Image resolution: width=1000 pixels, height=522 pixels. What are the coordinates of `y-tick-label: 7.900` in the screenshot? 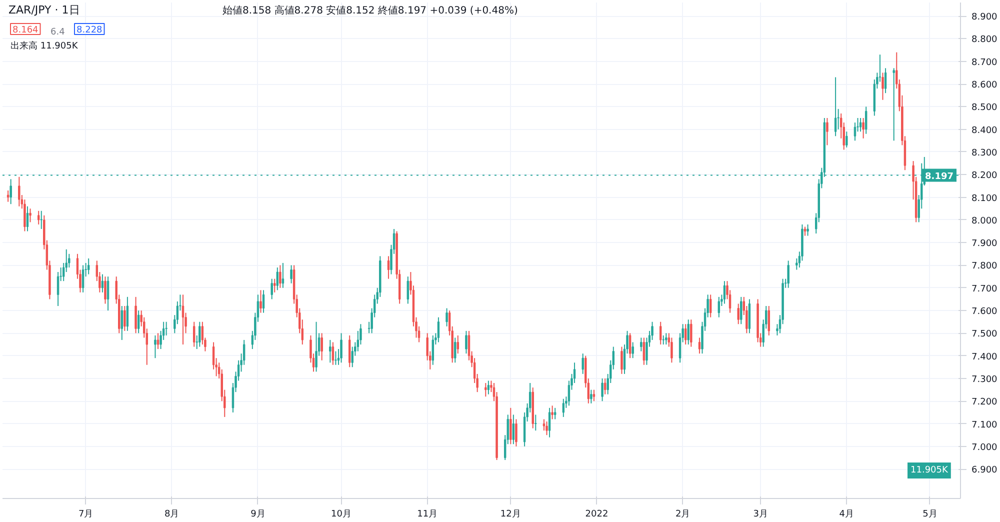 It's located at (985, 244).